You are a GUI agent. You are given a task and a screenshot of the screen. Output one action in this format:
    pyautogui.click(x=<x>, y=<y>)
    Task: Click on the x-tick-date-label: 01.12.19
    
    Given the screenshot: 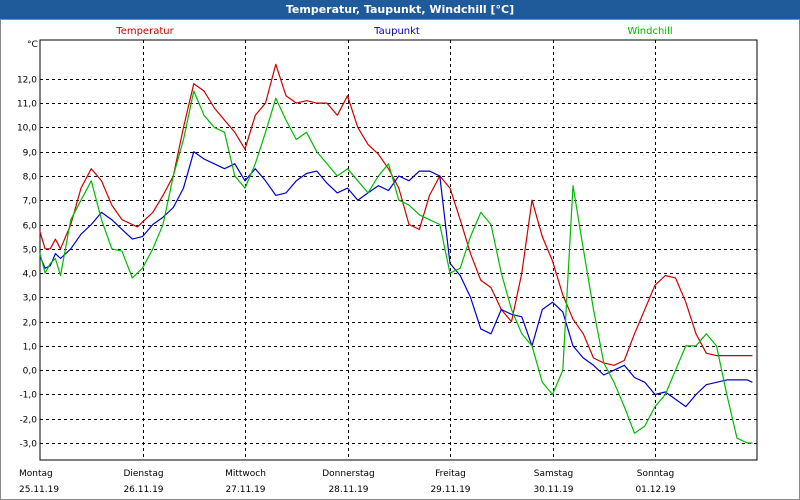 What is the action you would take?
    pyautogui.click(x=655, y=490)
    